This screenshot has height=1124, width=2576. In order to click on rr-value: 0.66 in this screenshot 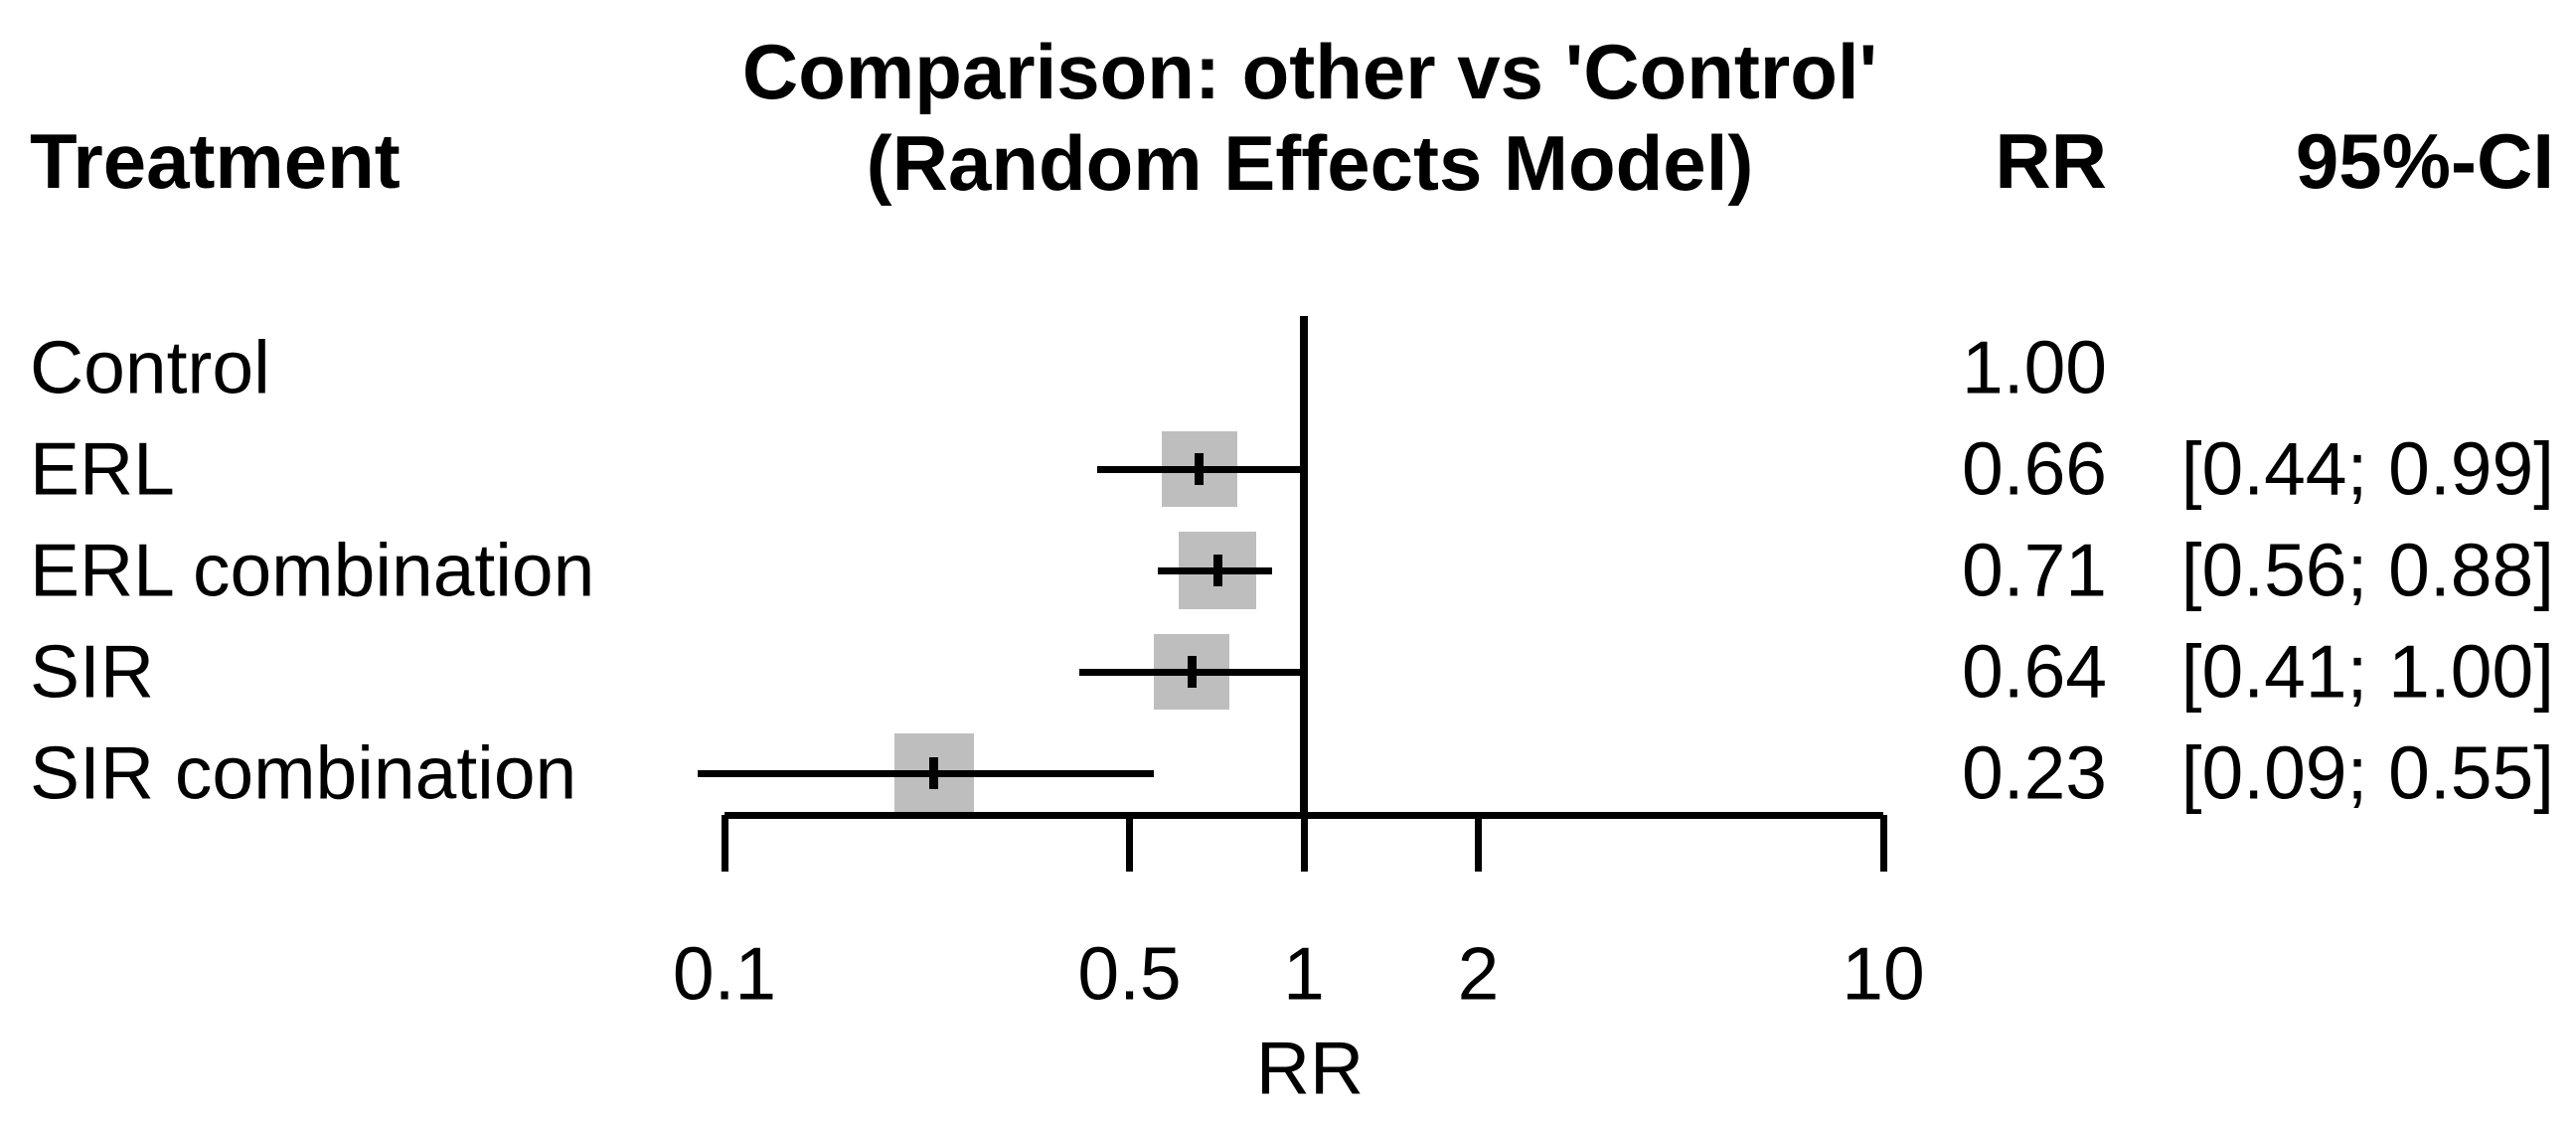, I will do `click(2034, 469)`.